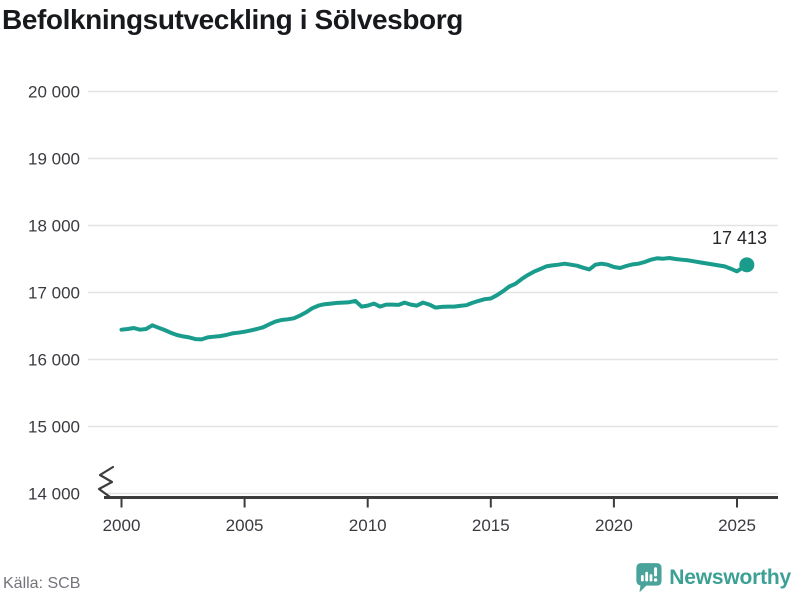 The height and width of the screenshot is (600, 800). Describe the element at coordinates (54, 360) in the screenshot. I see `y-tick-label: 16 000` at that location.